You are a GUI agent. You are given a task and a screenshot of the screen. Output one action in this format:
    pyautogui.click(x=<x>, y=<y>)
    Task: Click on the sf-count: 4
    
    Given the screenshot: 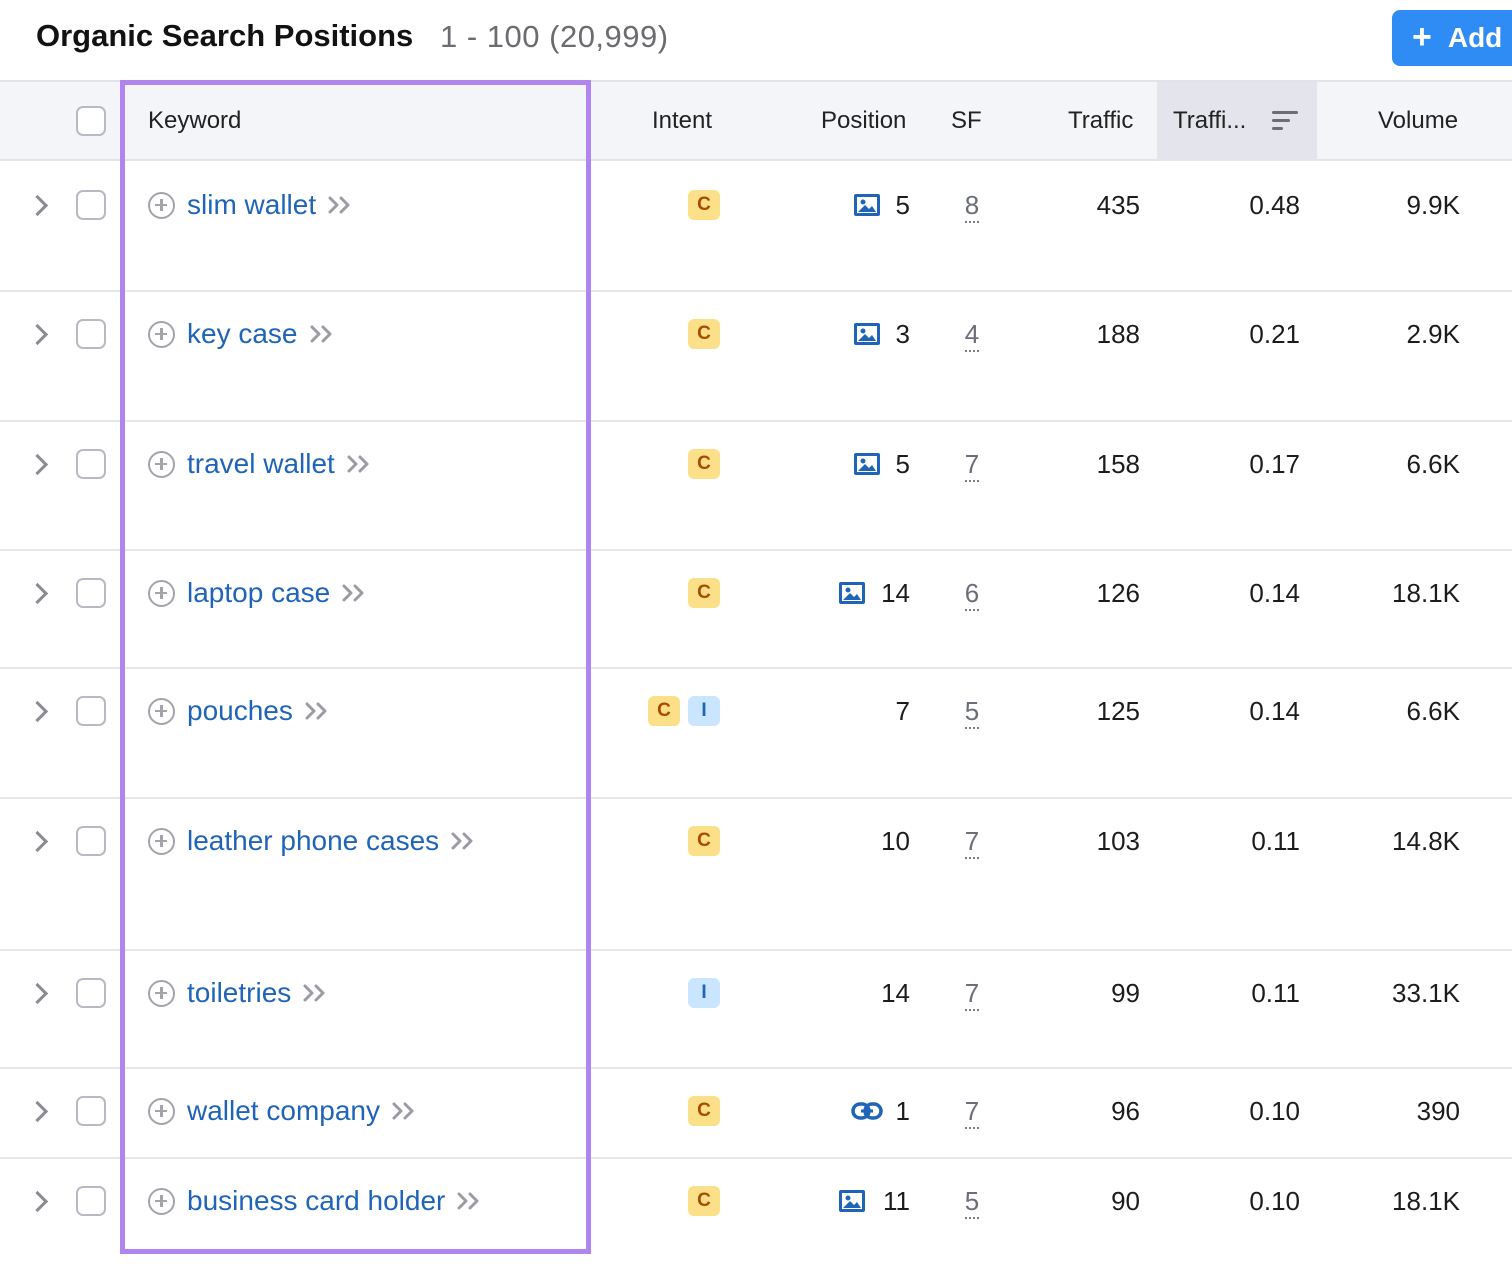 What is the action you would take?
    pyautogui.click(x=972, y=335)
    